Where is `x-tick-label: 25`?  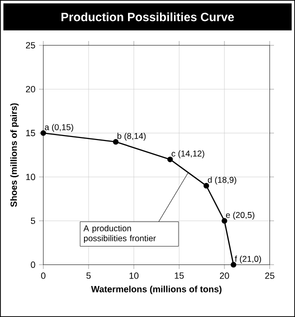
x-tick-label: 25 is located at coordinates (269, 275).